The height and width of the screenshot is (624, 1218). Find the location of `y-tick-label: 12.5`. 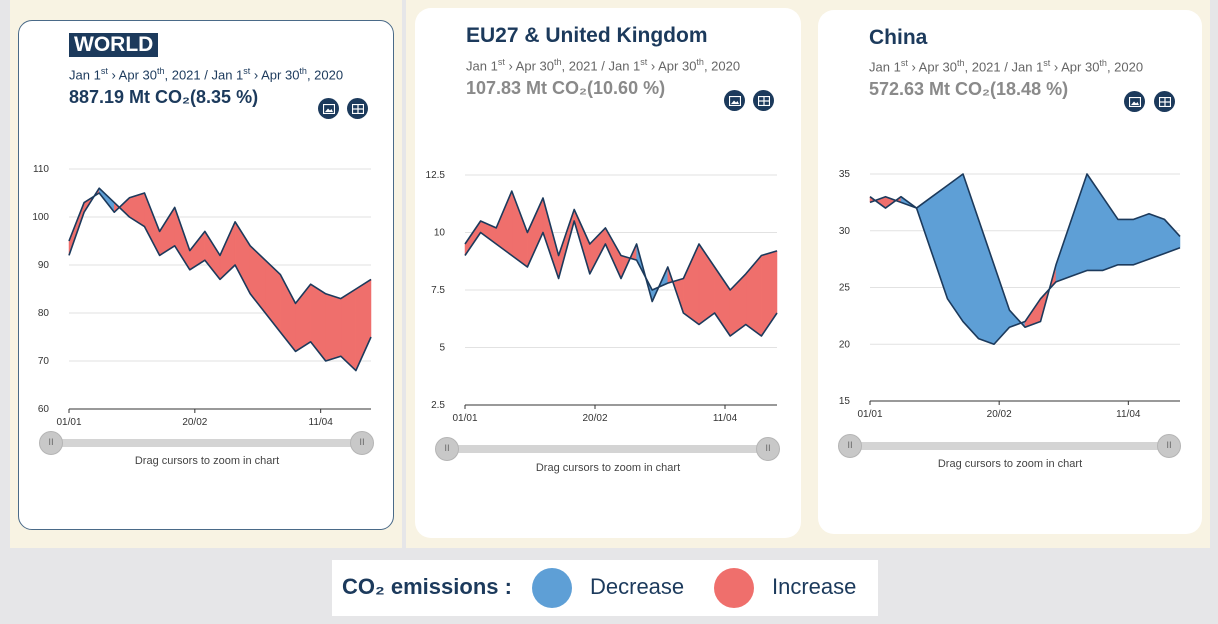

y-tick-label: 12.5 is located at coordinates (436, 175).